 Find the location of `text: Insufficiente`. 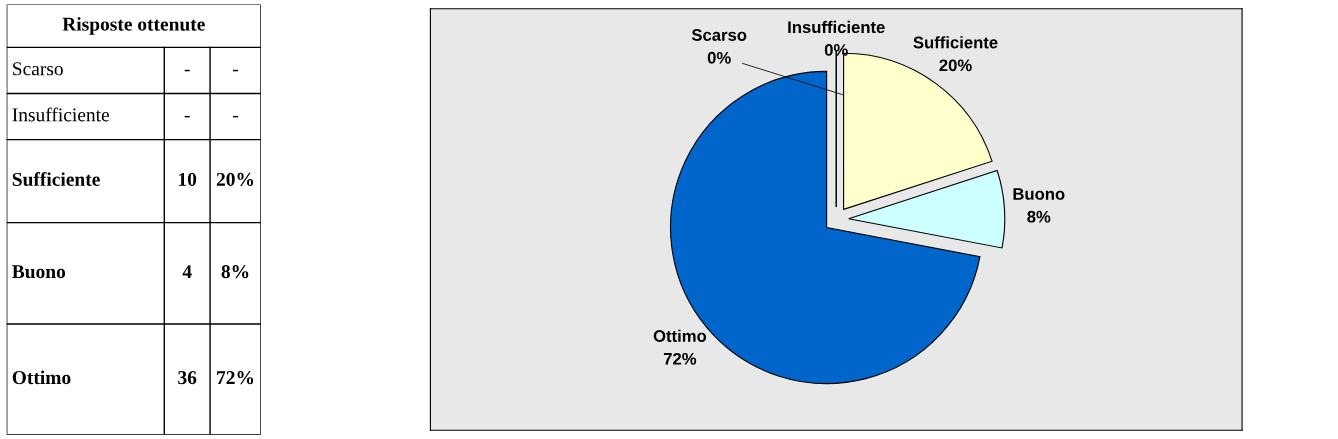

text: Insufficiente is located at coordinates (61, 114).